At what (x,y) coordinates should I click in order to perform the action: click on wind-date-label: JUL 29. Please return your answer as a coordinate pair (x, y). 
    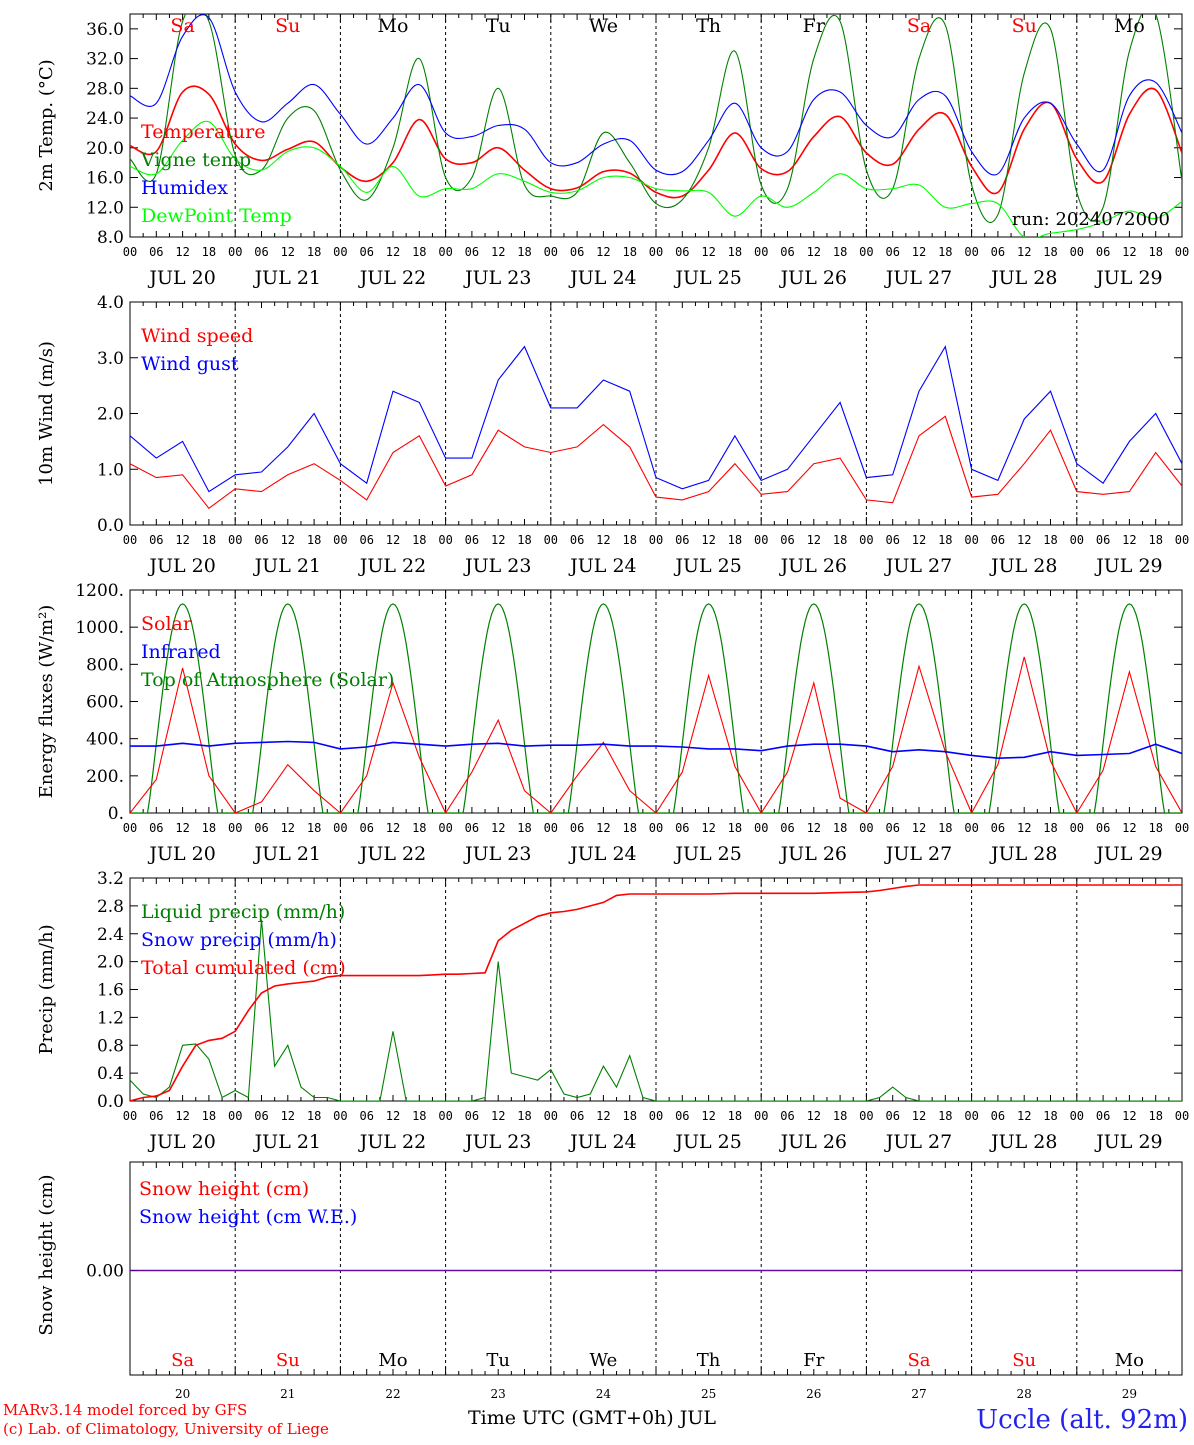
    Looking at the image, I should click on (1128, 566).